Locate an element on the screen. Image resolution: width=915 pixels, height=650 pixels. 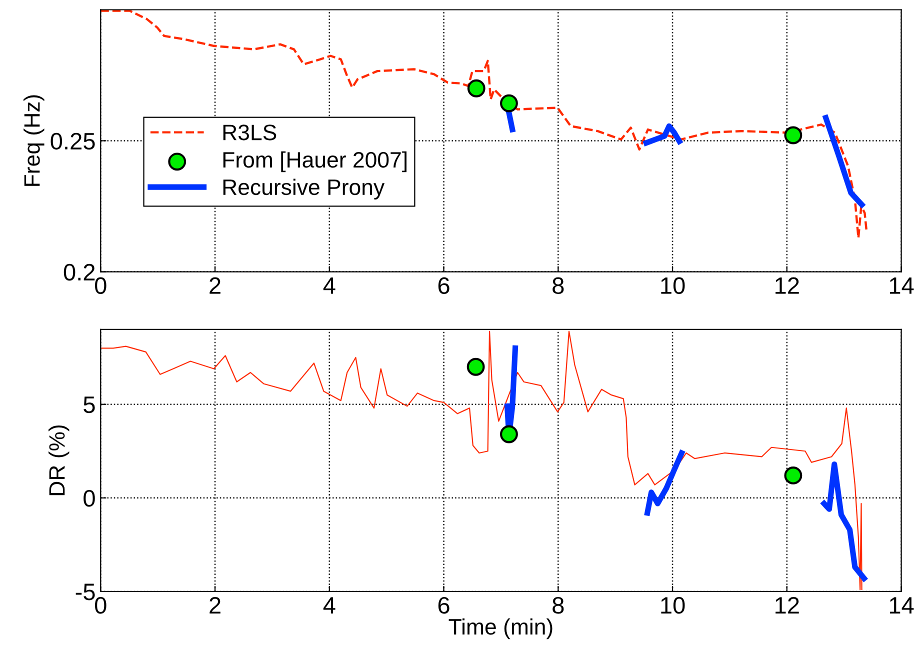
y-tick-label: -5 is located at coordinates (85, 592).